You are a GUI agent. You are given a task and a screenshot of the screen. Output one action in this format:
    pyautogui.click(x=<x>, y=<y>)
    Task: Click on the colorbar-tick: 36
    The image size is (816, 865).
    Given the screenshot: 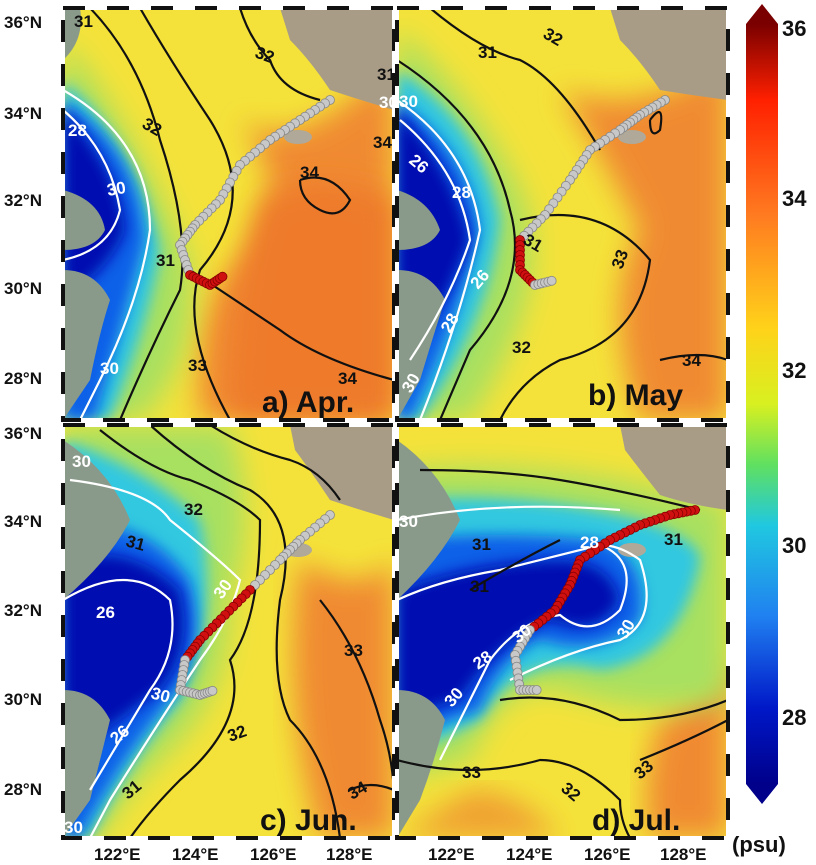 What is the action you would take?
    pyautogui.click(x=794, y=28)
    